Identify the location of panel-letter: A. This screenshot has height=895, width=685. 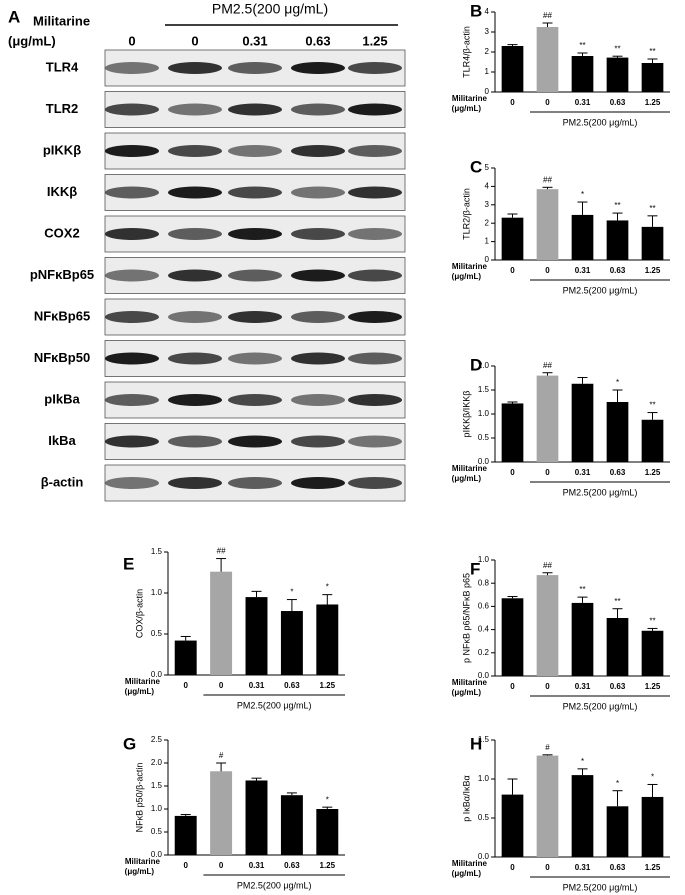
(14, 16).